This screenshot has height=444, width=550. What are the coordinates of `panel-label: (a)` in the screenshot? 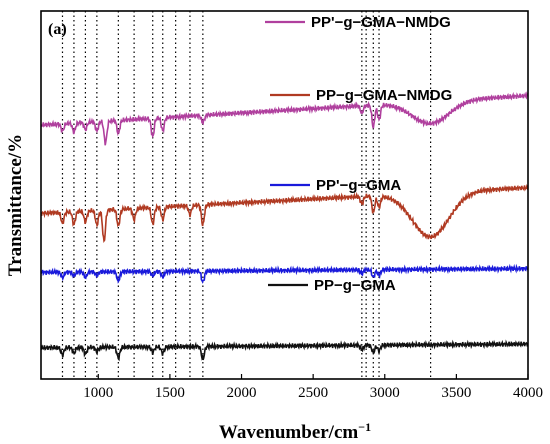 It's located at (57, 29).